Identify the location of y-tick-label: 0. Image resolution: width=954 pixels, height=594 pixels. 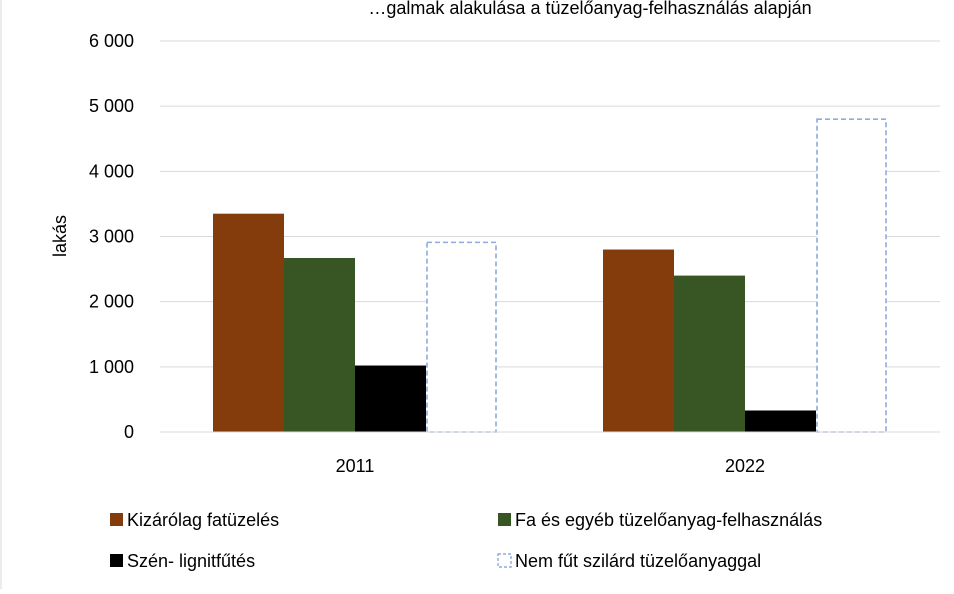
(129, 432).